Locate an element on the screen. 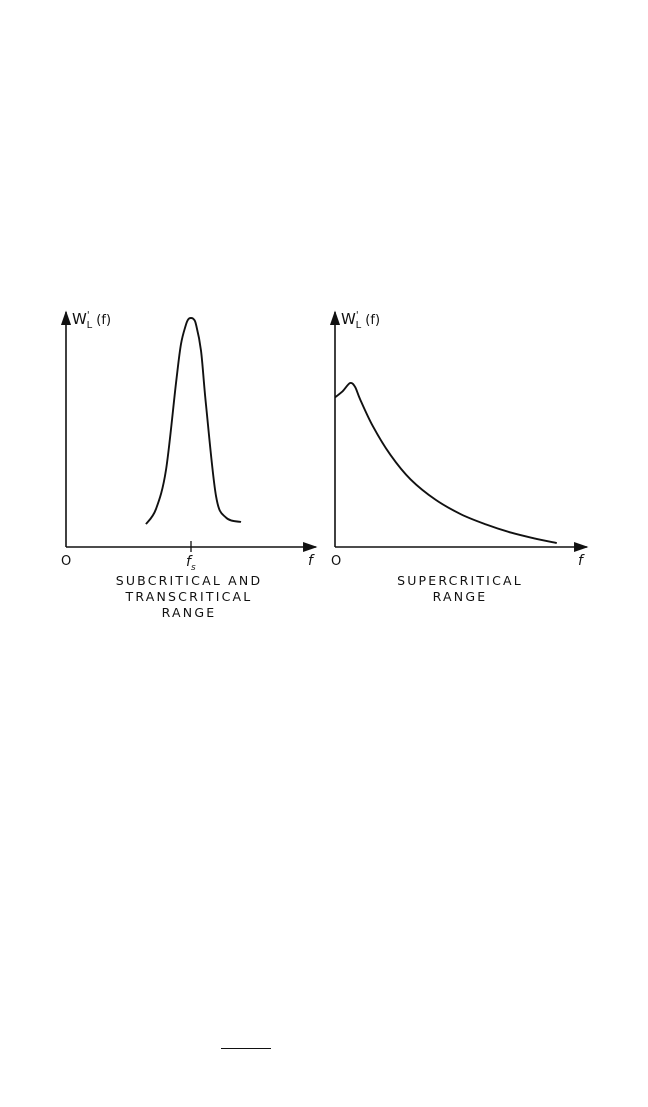 This screenshot has height=1107, width=648. right-chart: W' L (f) O f SUPERCRITICAL RANGE is located at coordinates (459, 457).